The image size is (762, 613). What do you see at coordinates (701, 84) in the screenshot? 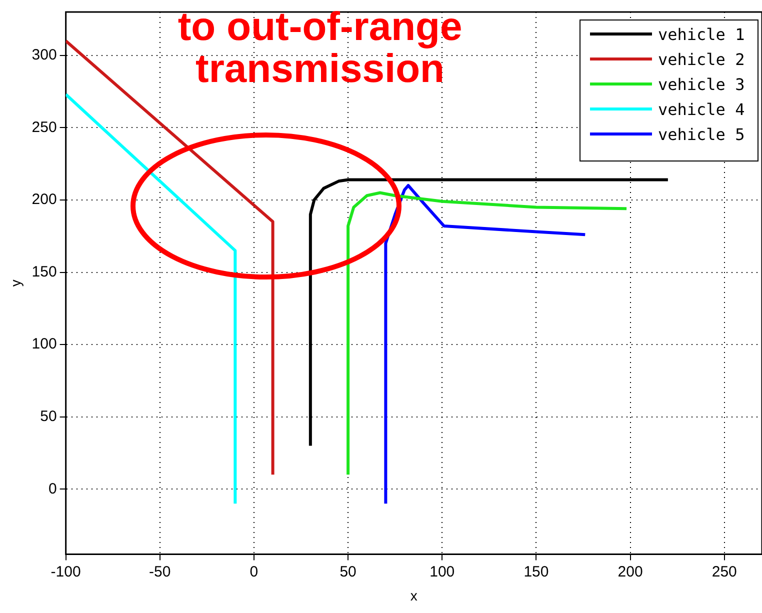
I see `legend-label: vehicle 3` at bounding box center [701, 84].